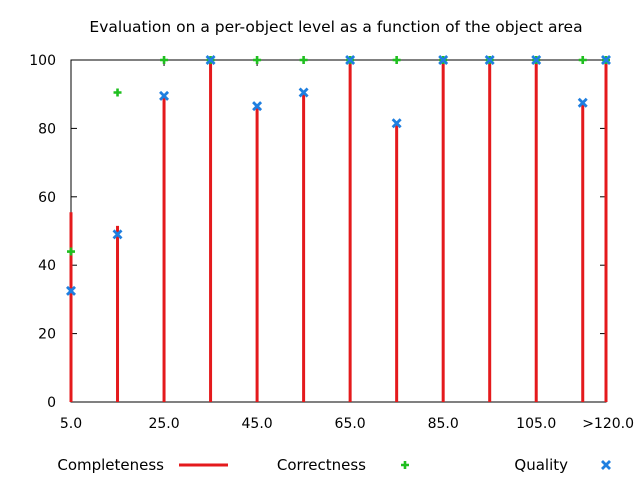 Image resolution: width=640 pixels, height=480 pixels. What do you see at coordinates (47, 129) in the screenshot?
I see `y-tick-label: 80` at bounding box center [47, 129].